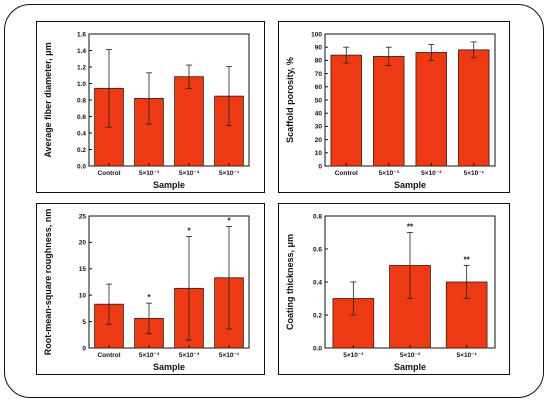 The height and width of the screenshot is (403, 550). Describe the element at coordinates (319, 87) in the screenshot. I see `y-tick-label: 60` at that location.